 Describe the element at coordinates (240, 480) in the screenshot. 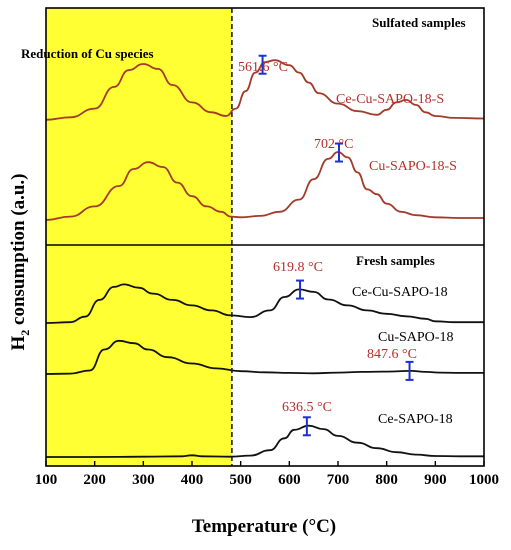

I see `x-tick-label: 500` at that location.